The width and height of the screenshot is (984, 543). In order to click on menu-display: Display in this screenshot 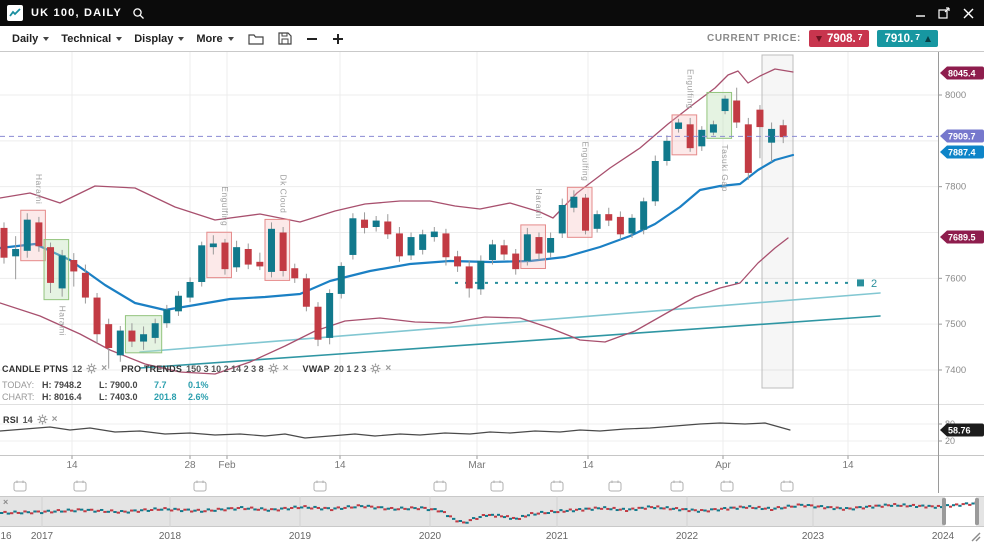, I will do `click(159, 39)`.